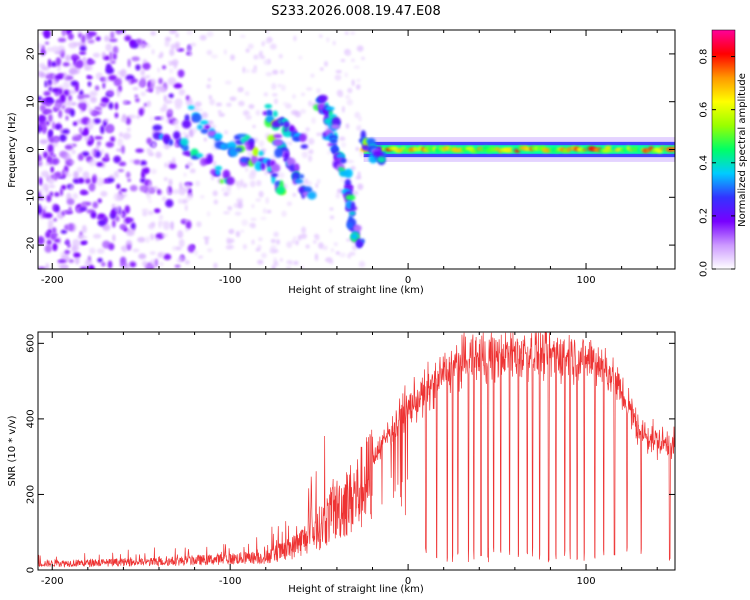 This screenshot has height=600, width=750. I want to click on snr-x-tick-label: -100, so click(230, 581).